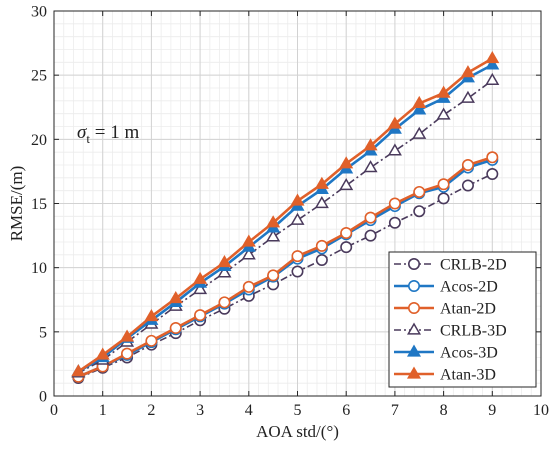 The image size is (550, 453). I want to click on y-axis-label: RMSE/(m), so click(16, 204).